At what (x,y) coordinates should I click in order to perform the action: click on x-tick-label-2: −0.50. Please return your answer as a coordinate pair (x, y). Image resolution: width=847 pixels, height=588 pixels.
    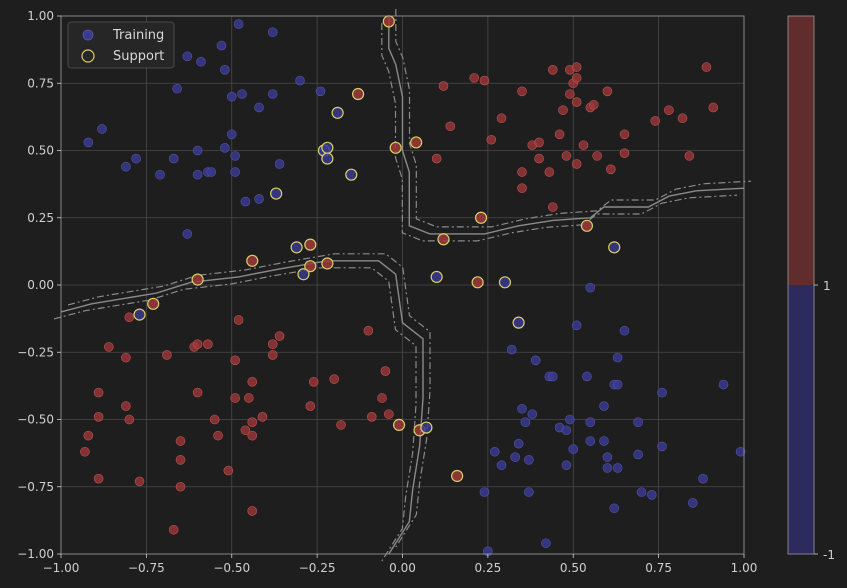
    Looking at the image, I should click on (231, 568).